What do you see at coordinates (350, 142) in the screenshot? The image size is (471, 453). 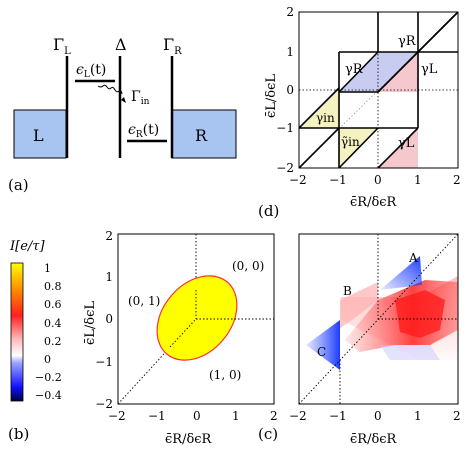 I see `label-gamma-in-tilde: γ̃in` at bounding box center [350, 142].